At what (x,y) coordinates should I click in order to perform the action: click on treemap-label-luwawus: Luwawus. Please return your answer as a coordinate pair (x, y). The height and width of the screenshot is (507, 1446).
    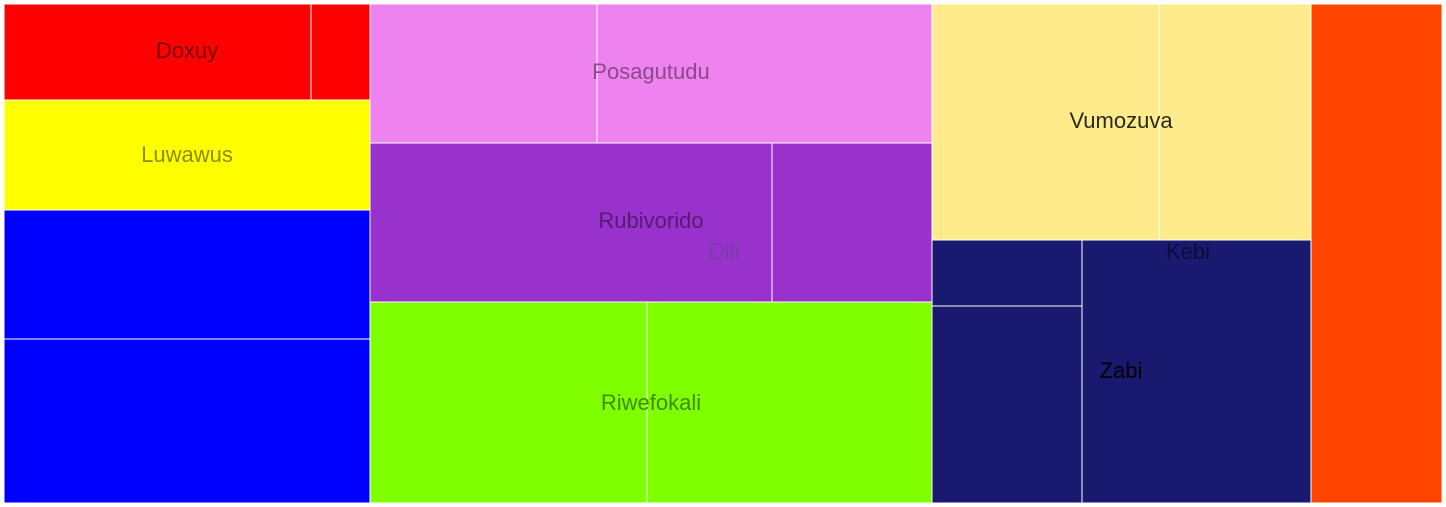
    Looking at the image, I should click on (187, 154).